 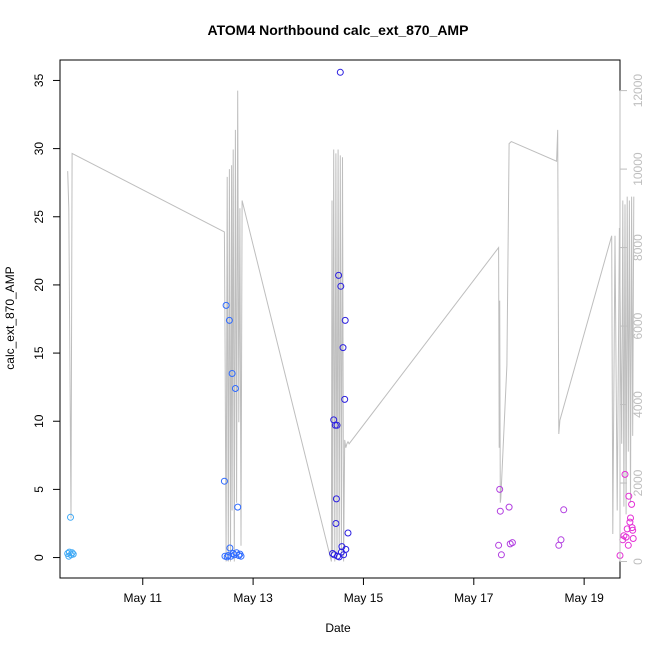 What do you see at coordinates (39, 557) in the screenshot?
I see `y-tick-label: 0` at bounding box center [39, 557].